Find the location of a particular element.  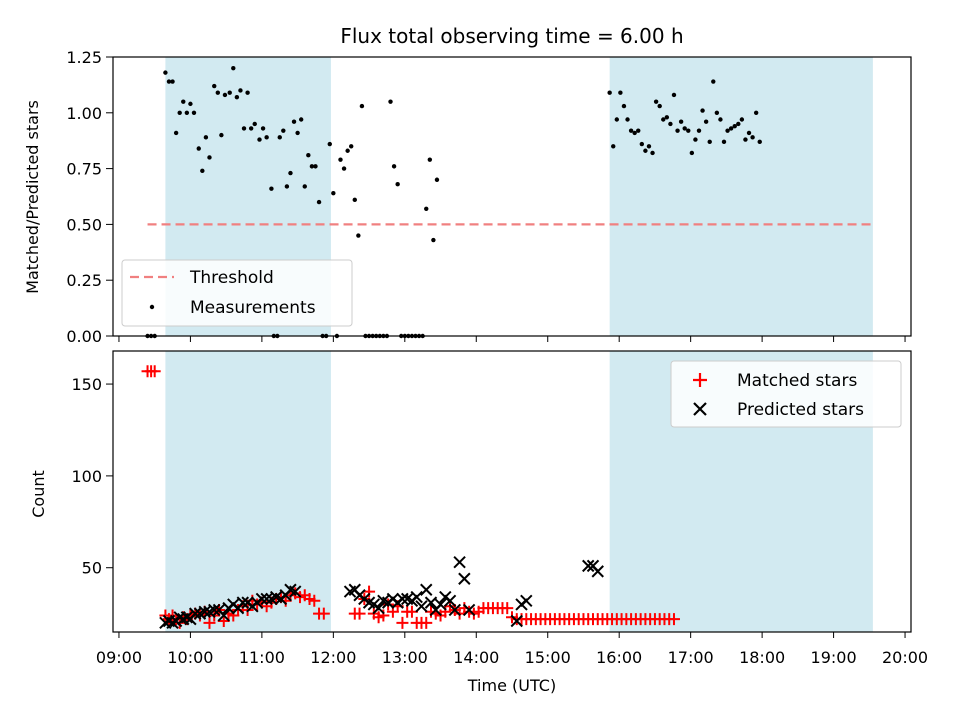

y-tick-label: 0.25 is located at coordinates (84, 280).